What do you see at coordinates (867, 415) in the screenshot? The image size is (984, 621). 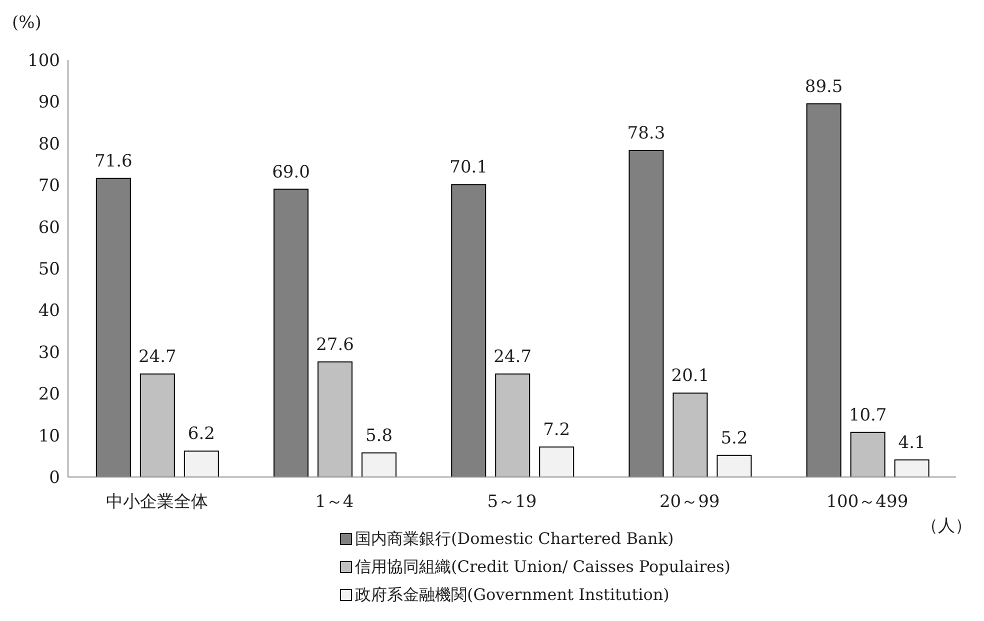 I see `data-label: 10.7` at bounding box center [867, 415].